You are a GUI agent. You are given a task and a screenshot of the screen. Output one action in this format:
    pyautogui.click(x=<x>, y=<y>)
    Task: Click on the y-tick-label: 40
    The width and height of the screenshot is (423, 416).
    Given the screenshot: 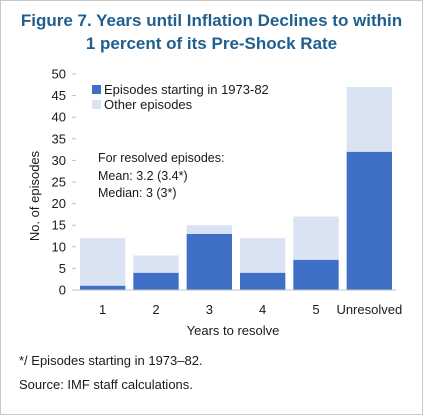 What is the action you would take?
    pyautogui.click(x=59, y=117)
    